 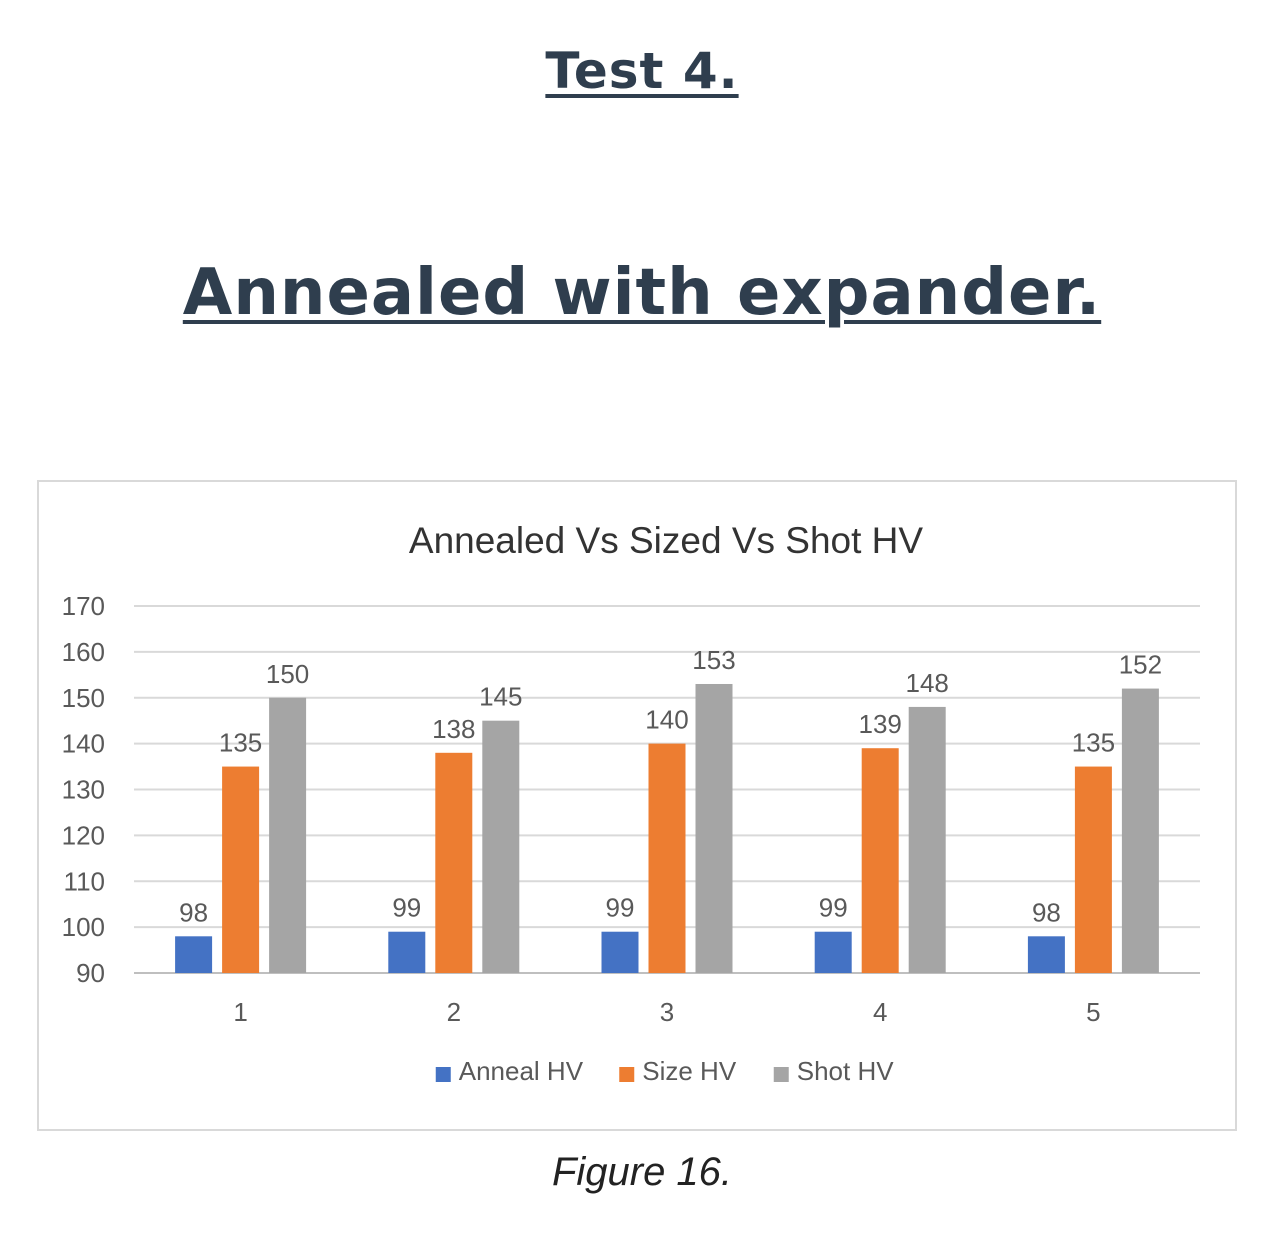 I want to click on y-tick-label: 100, so click(x=83, y=927).